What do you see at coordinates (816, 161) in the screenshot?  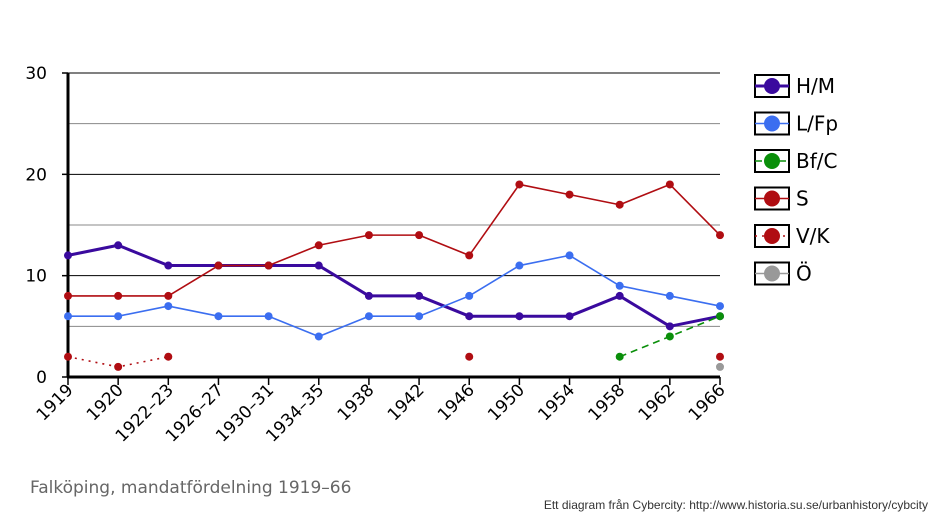 I see `legend-label: Bf/C` at bounding box center [816, 161].